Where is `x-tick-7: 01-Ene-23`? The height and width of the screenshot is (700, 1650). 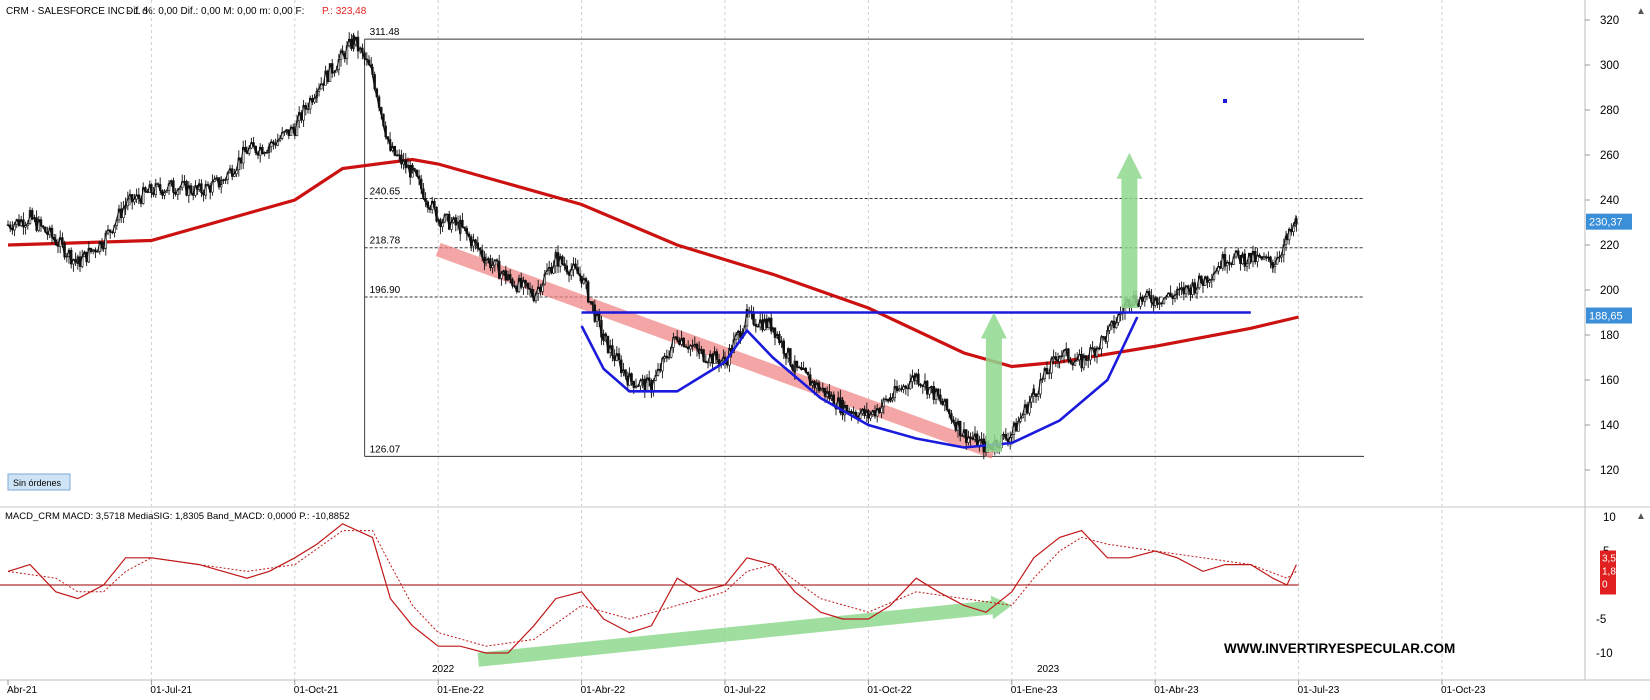 x-tick-7: 01-Ene-23 is located at coordinates (1034, 690).